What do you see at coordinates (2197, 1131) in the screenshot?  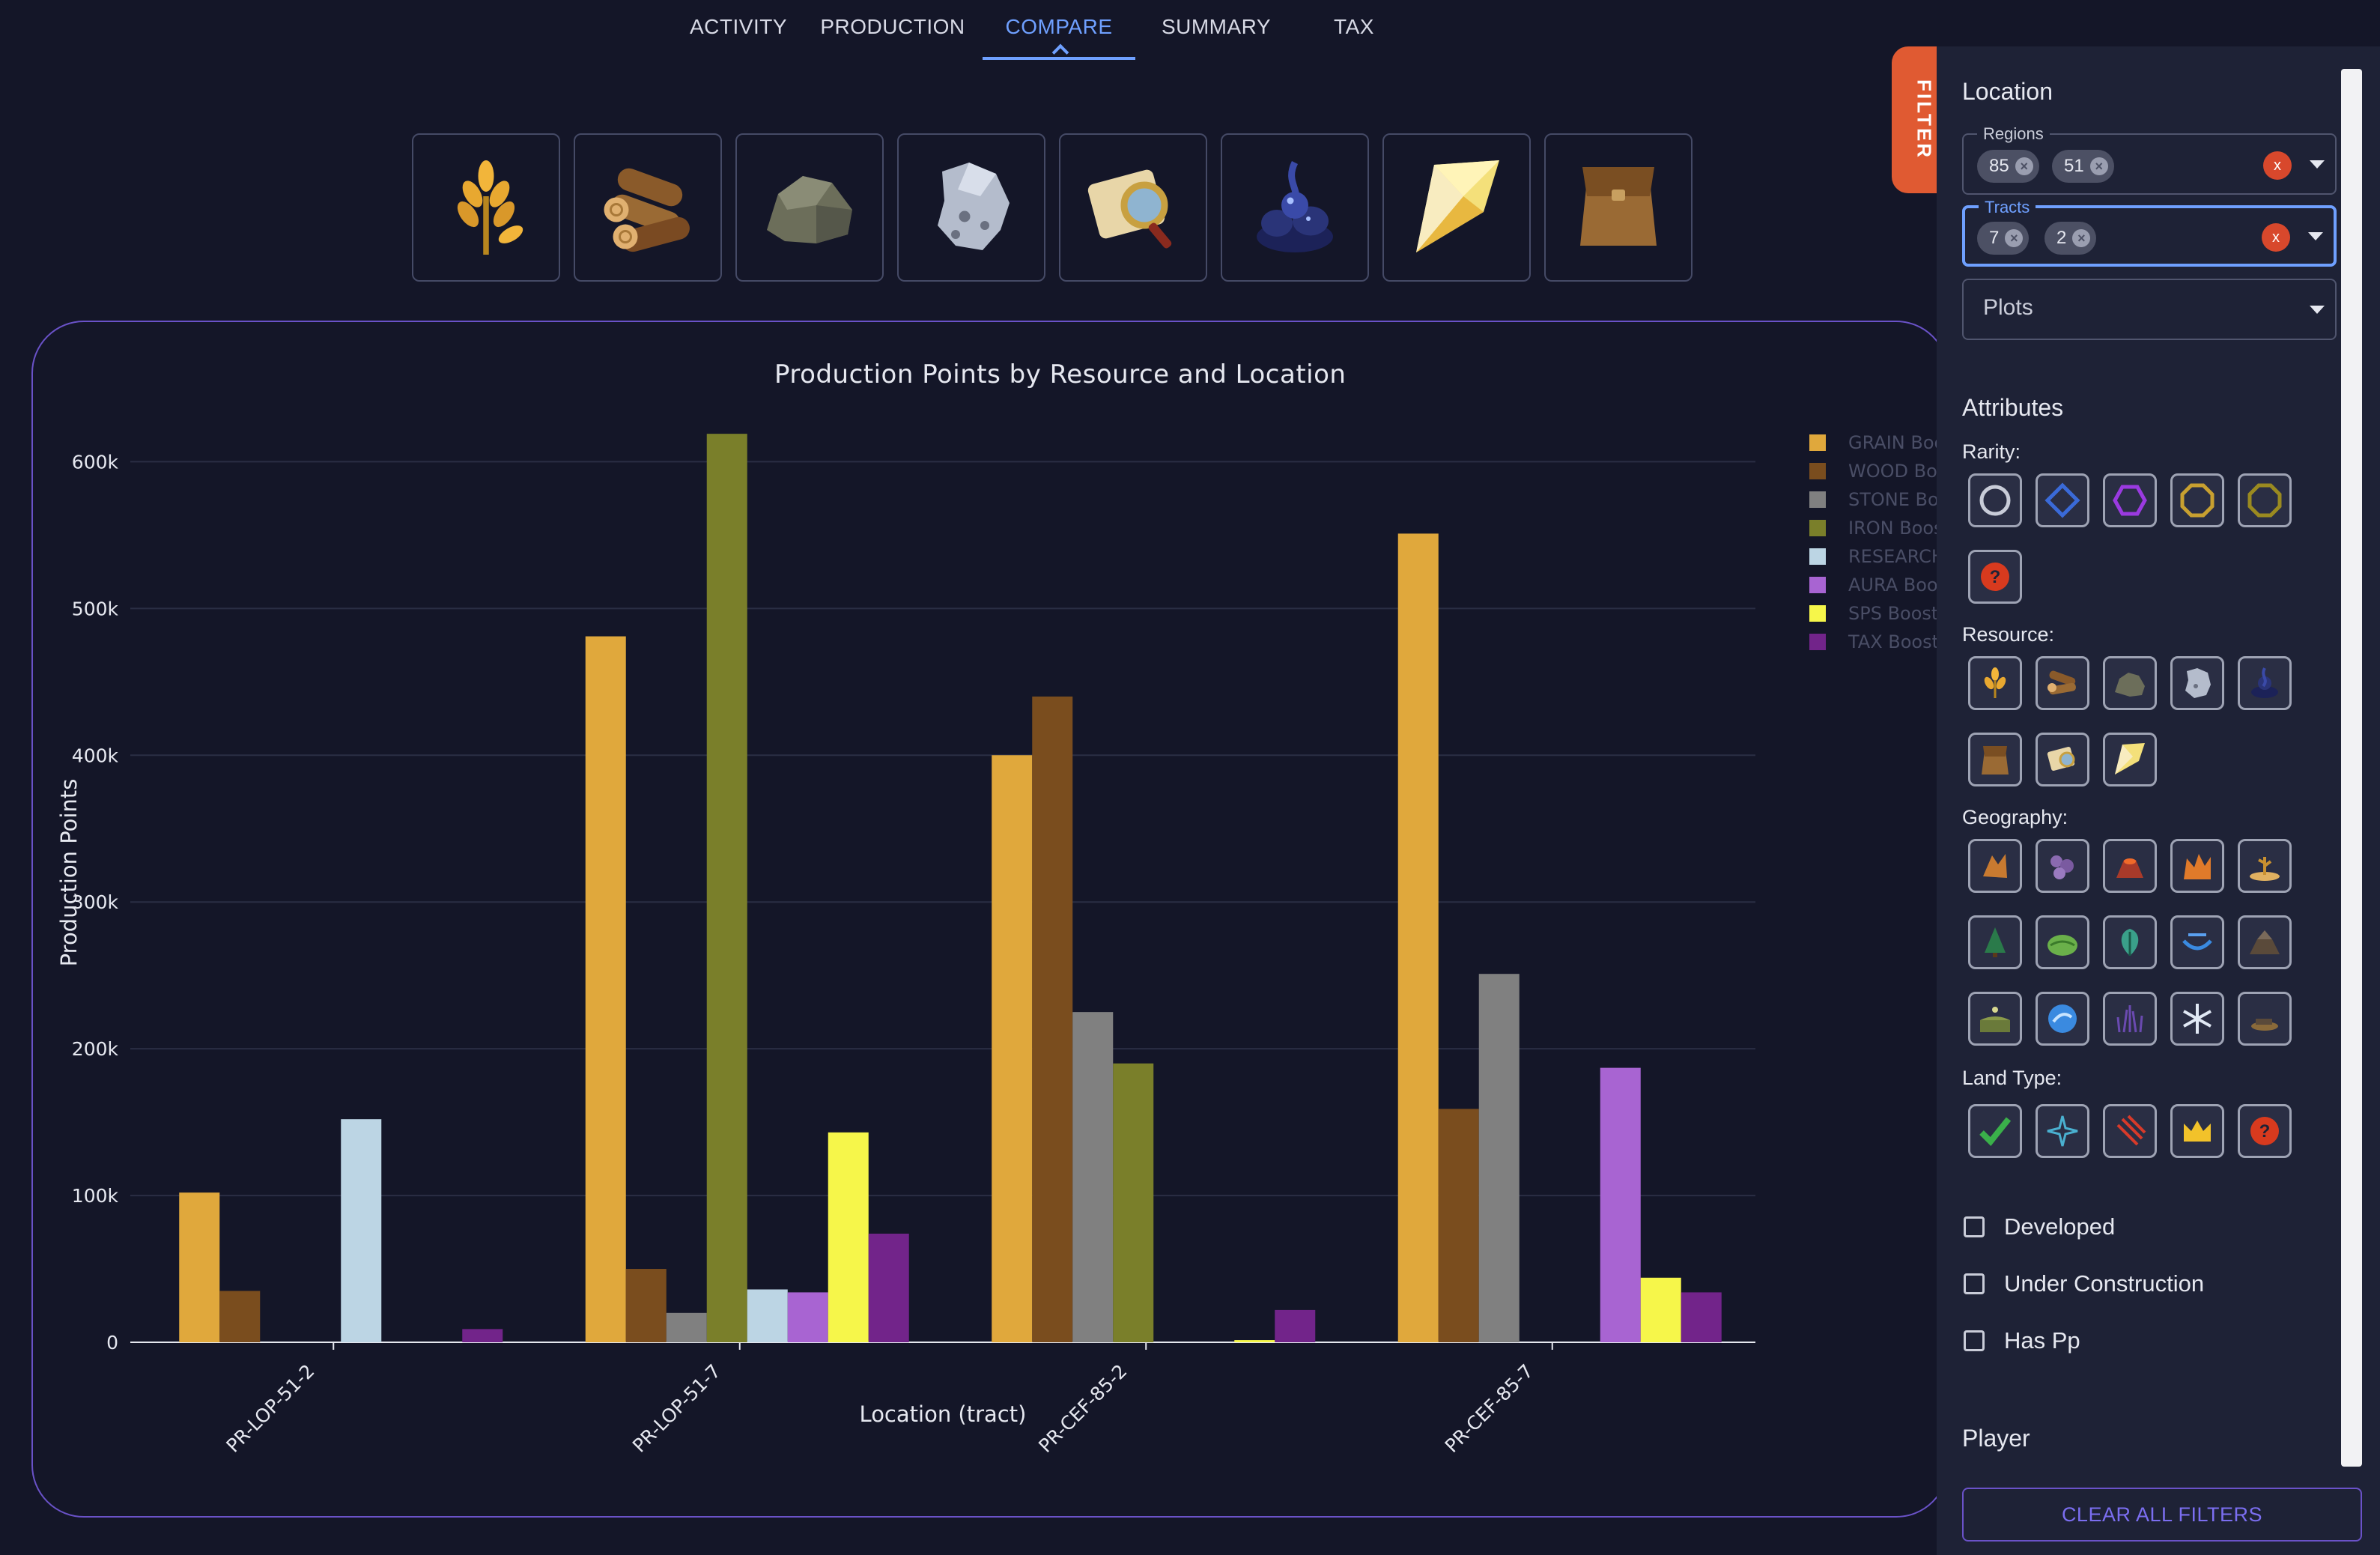 I see `land-type-crown-button` at bounding box center [2197, 1131].